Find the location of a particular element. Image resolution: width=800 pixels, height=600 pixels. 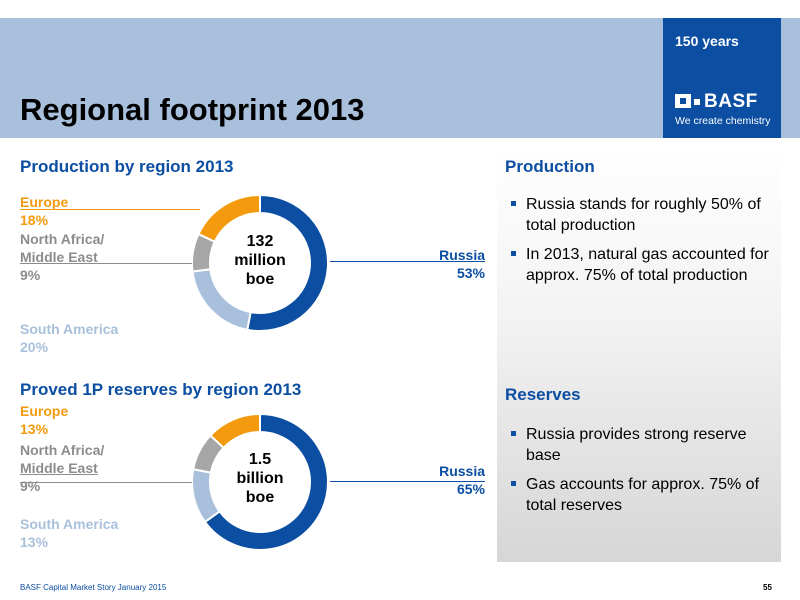

reserves-center-label: 1.5 billion boe is located at coordinates (260, 478).